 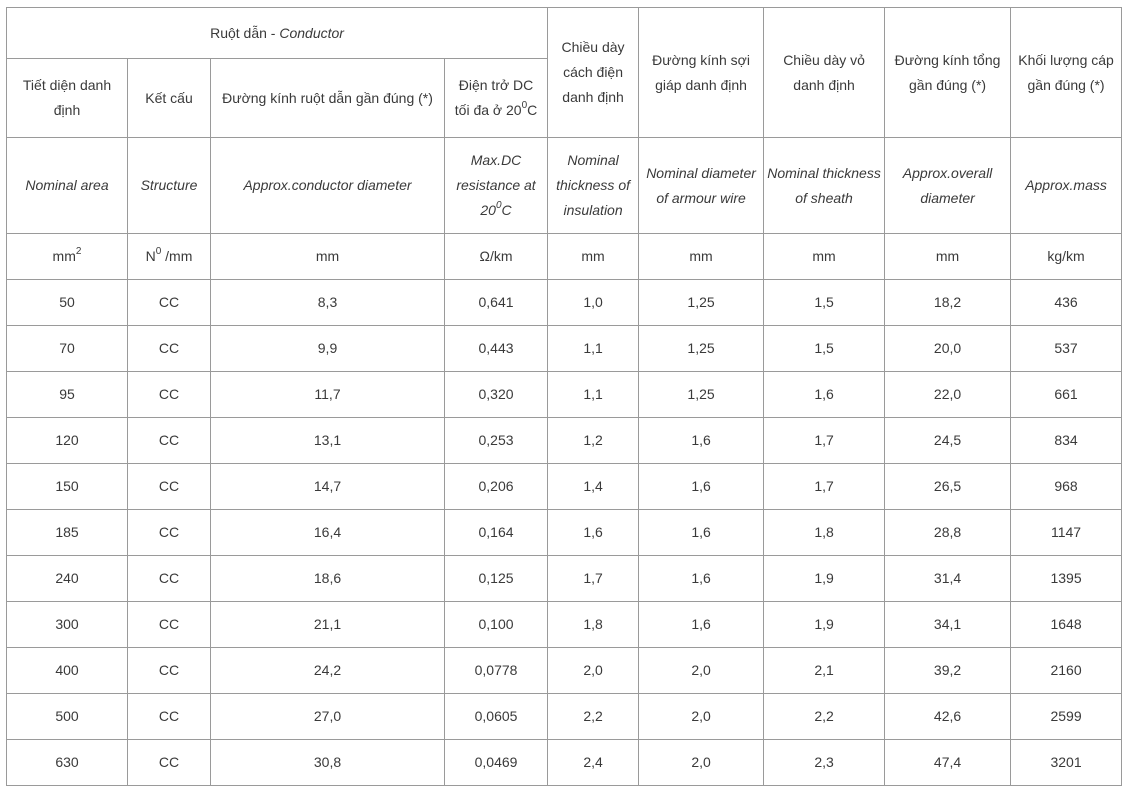 I want to click on conductor-group-header: Ruột dẫn - Conductor, so click(x=277, y=33).